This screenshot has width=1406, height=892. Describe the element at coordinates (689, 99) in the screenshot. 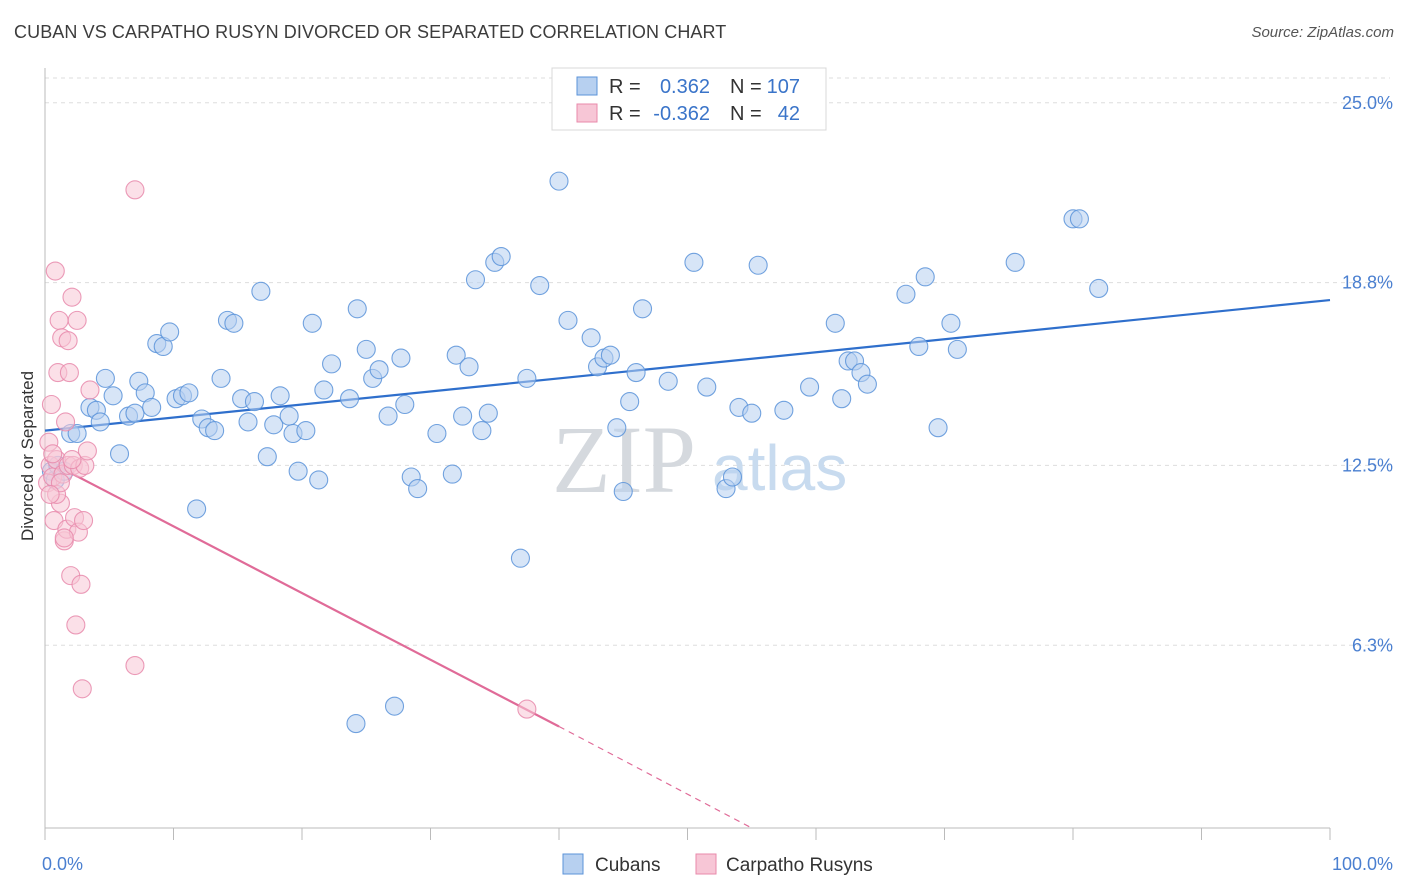

I see `correlation-legend: R = 0.362 N = 107 R = -0.362 N = 42` at that location.